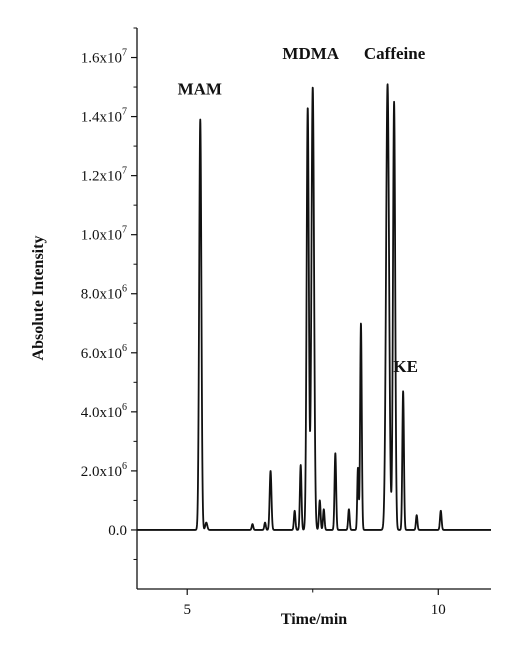 Image resolution: width=523 pixels, height=660 pixels. Describe the element at coordinates (310, 53) in the screenshot. I see `peak-label: MDMA` at that location.